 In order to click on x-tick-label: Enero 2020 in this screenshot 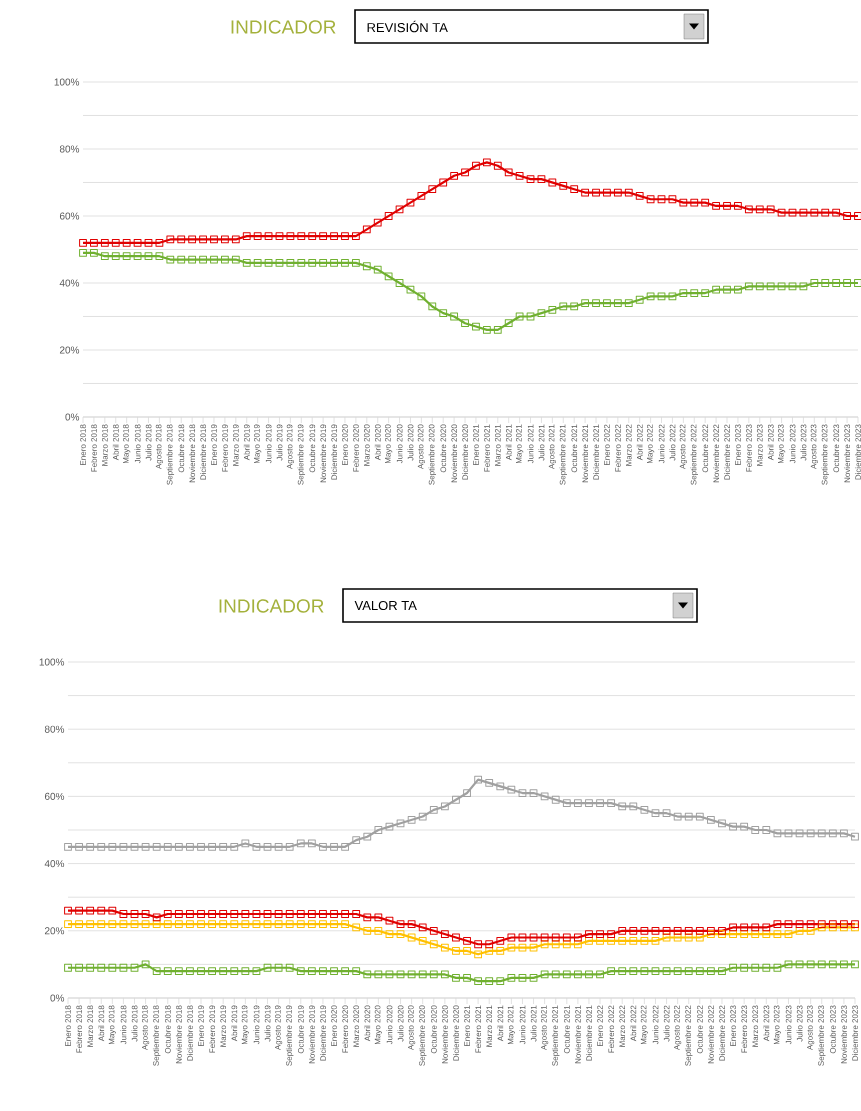, I will do `click(345, 444)`.